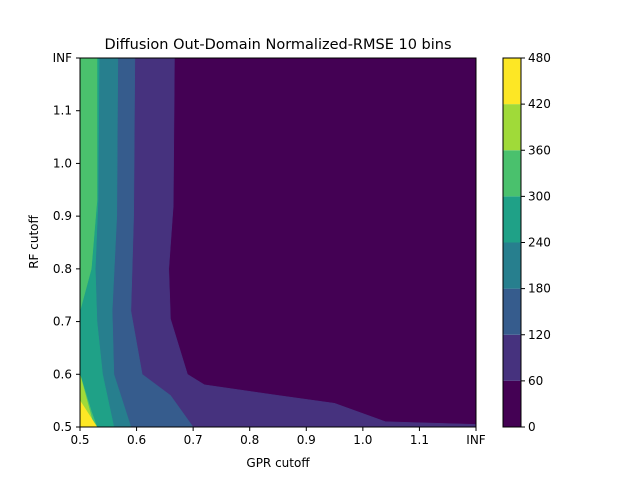  Describe the element at coordinates (62, 322) in the screenshot. I see `y-tick-label: 0.7` at that location.